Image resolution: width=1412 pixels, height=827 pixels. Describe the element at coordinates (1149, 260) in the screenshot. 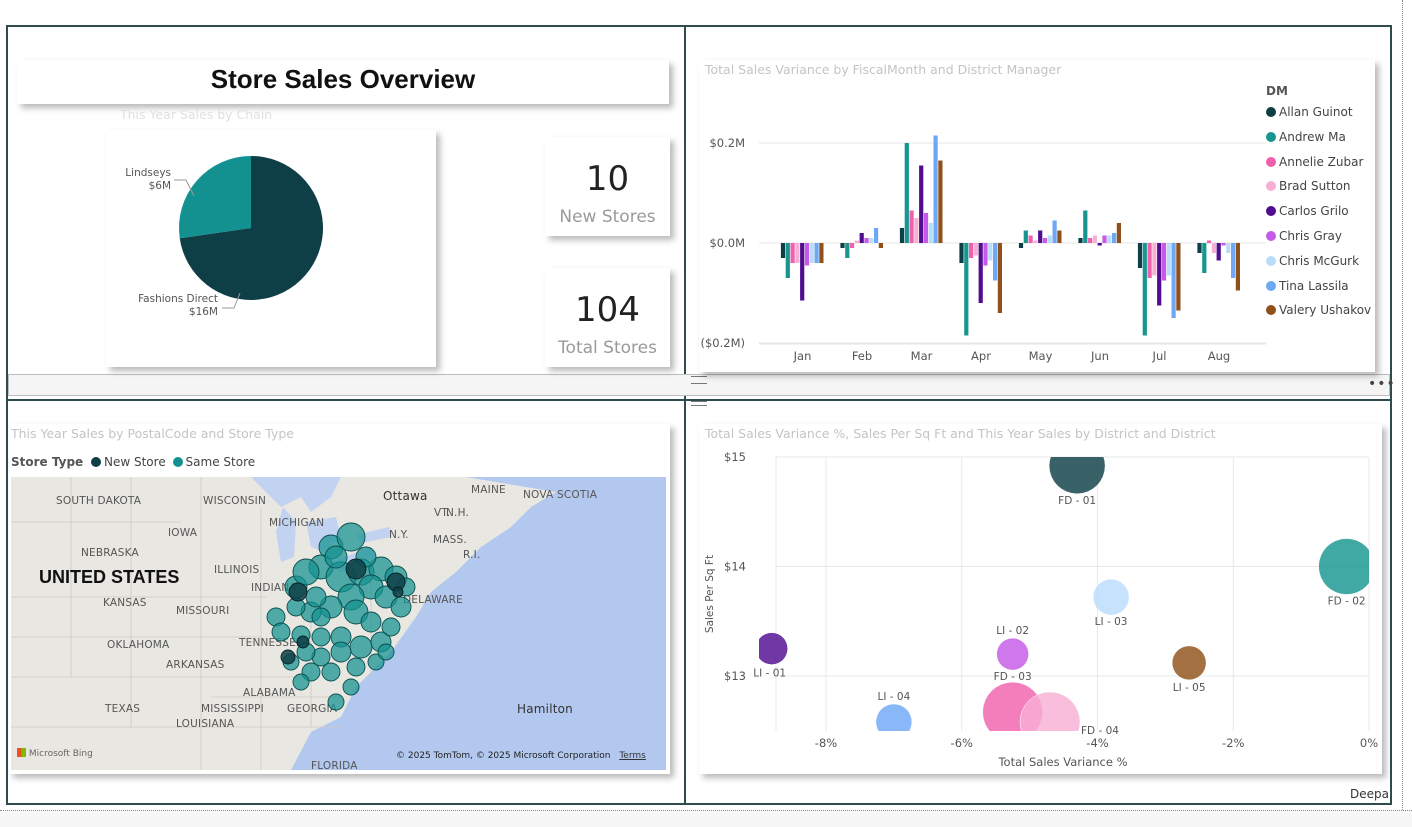

I see `bar-jul-annelie-zubar` at that location.